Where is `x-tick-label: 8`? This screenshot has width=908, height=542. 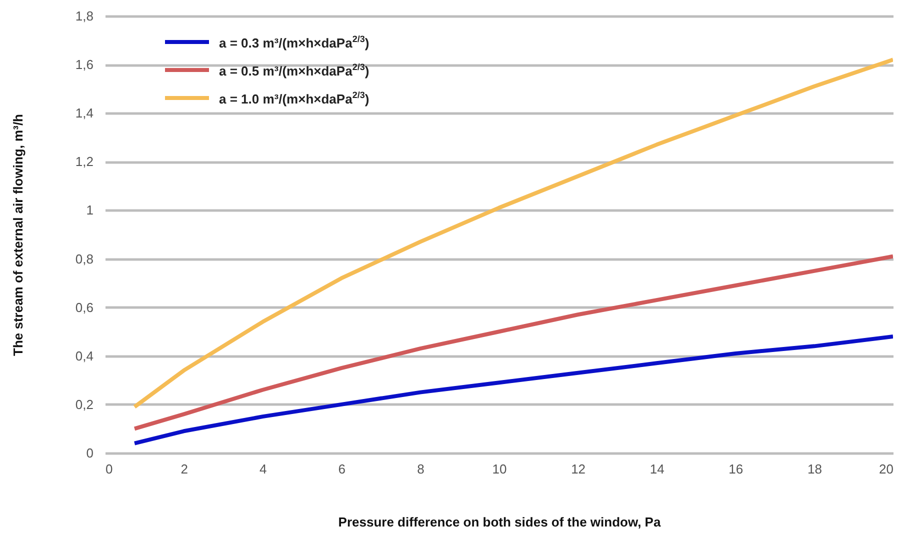
x-tick-label: 8 is located at coordinates (420, 469).